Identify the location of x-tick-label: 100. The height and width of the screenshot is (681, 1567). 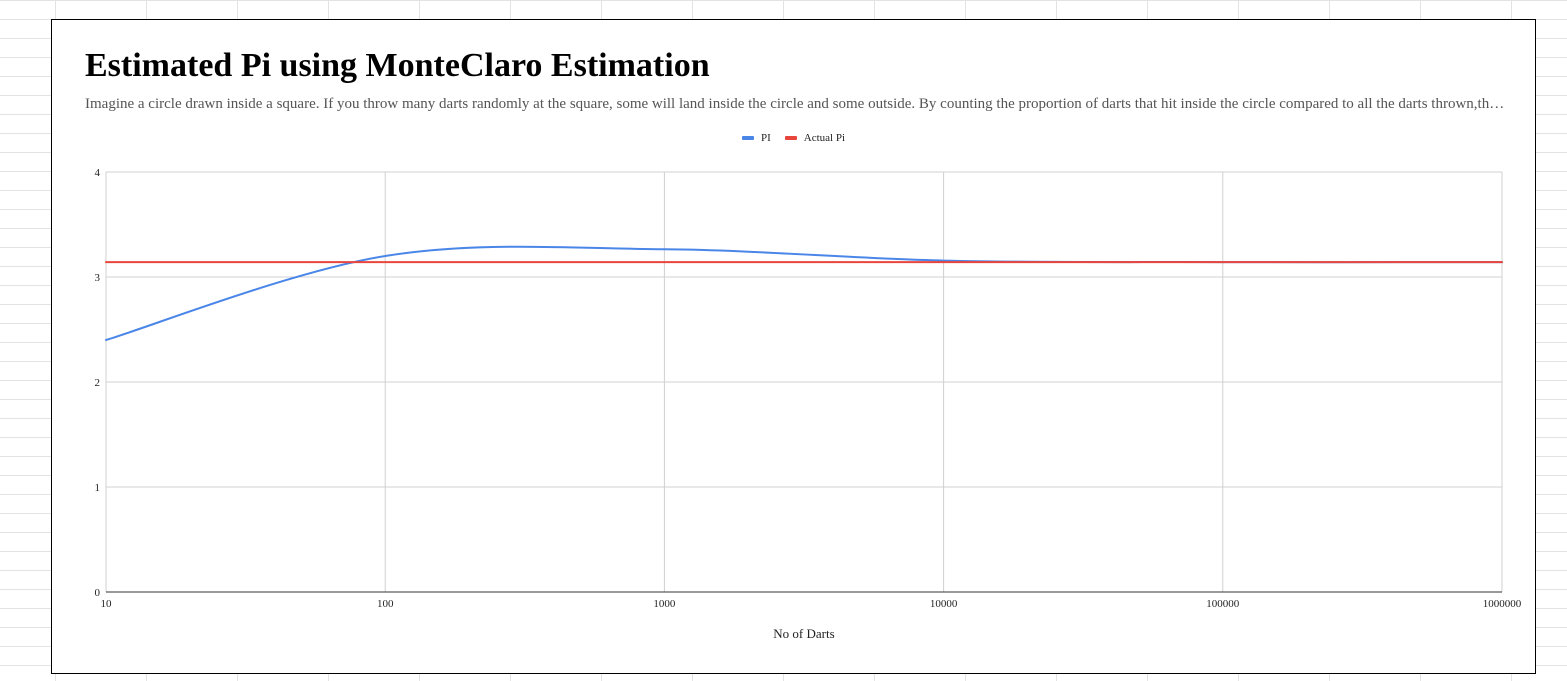
(385, 604).